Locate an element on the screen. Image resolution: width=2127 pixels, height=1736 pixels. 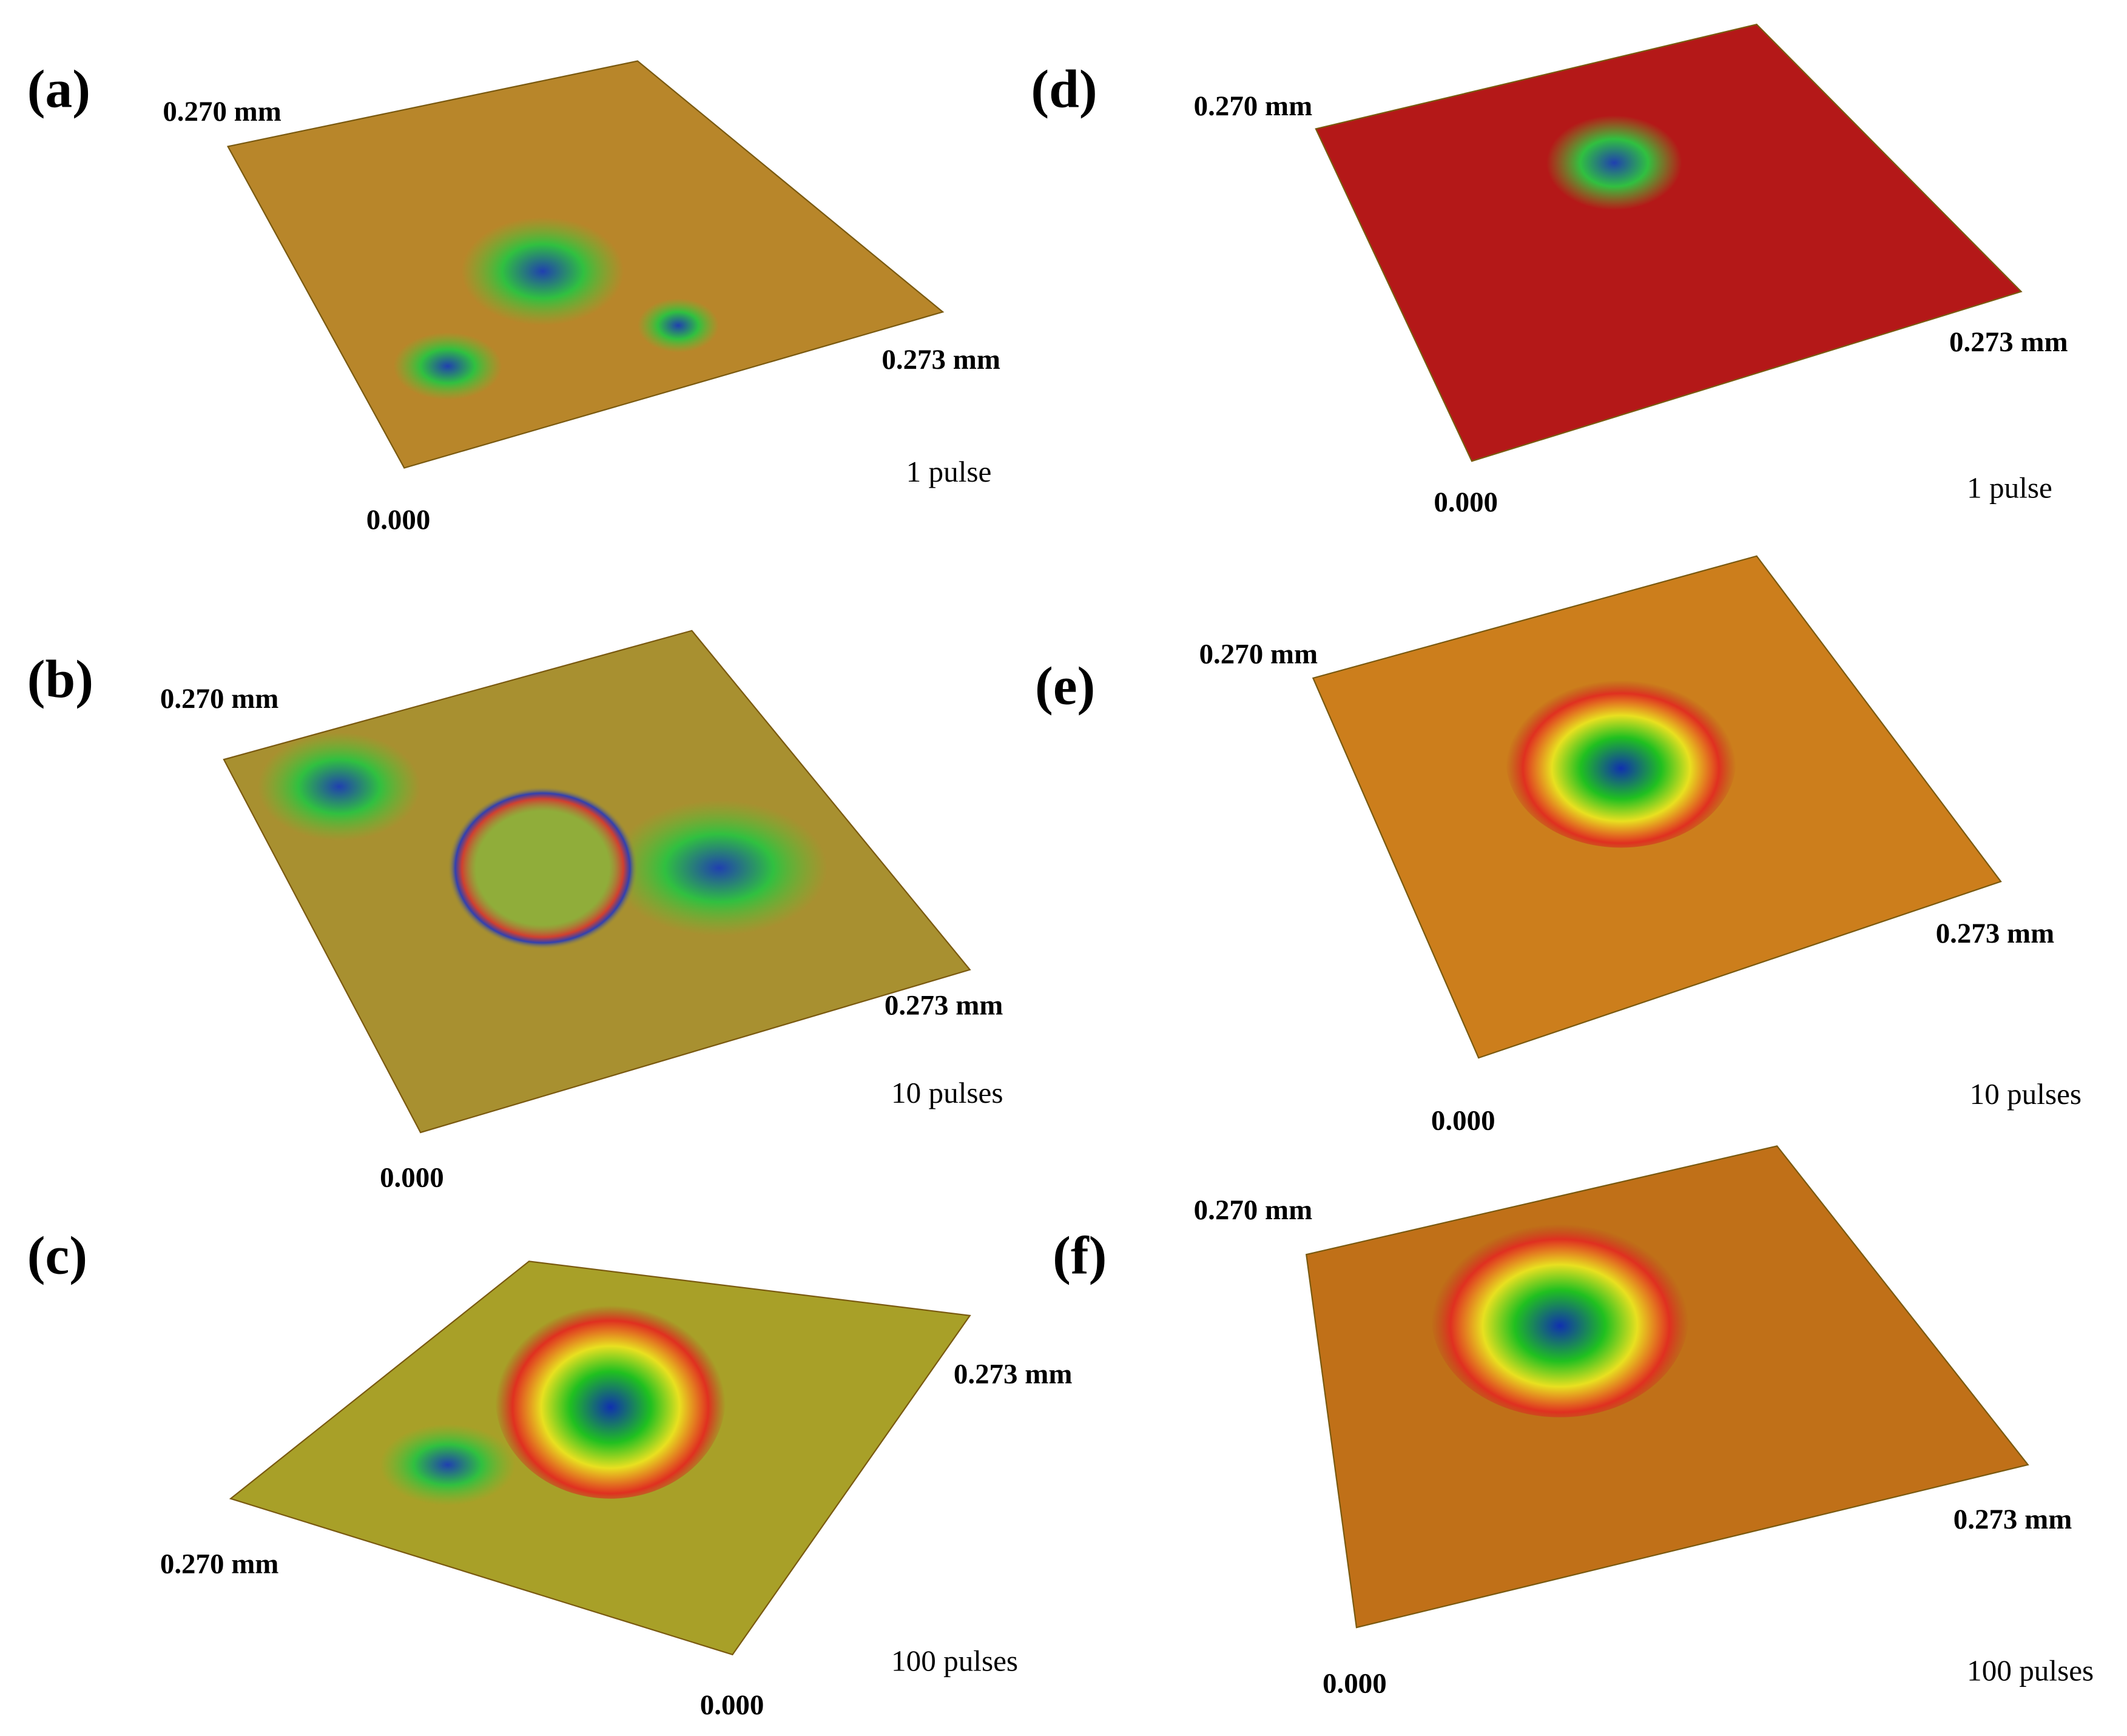
panel-label: (e) is located at coordinates (1065, 686).